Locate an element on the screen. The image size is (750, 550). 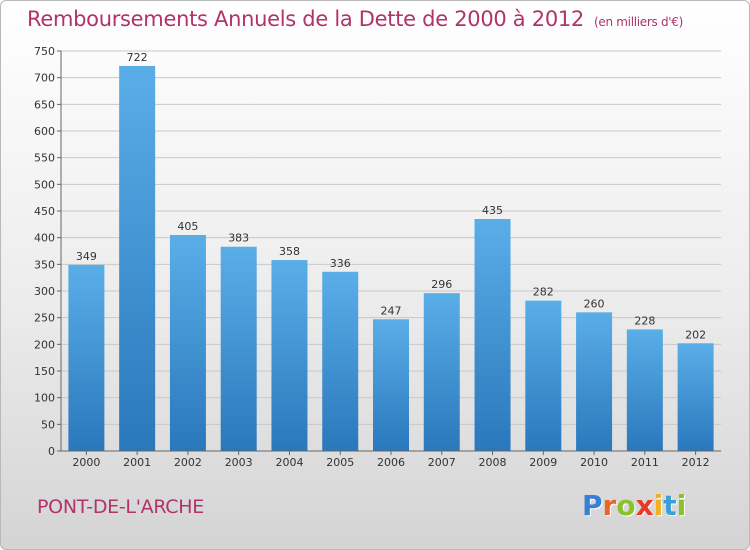
x-tick-label: 2005 is located at coordinates (340, 462).